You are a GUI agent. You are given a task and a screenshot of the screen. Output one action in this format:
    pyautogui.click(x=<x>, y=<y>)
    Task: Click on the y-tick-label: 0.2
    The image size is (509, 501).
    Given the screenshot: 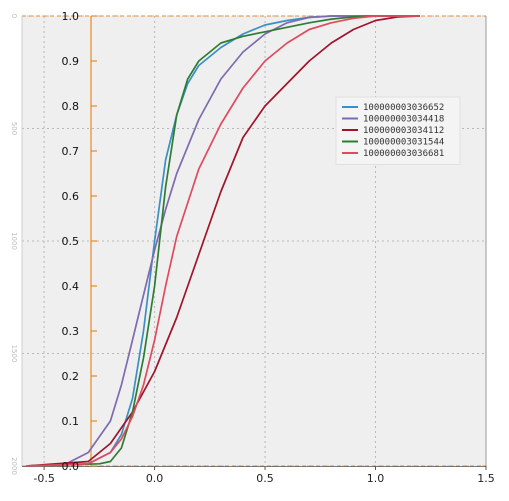 What is the action you would take?
    pyautogui.click(x=71, y=376)
    